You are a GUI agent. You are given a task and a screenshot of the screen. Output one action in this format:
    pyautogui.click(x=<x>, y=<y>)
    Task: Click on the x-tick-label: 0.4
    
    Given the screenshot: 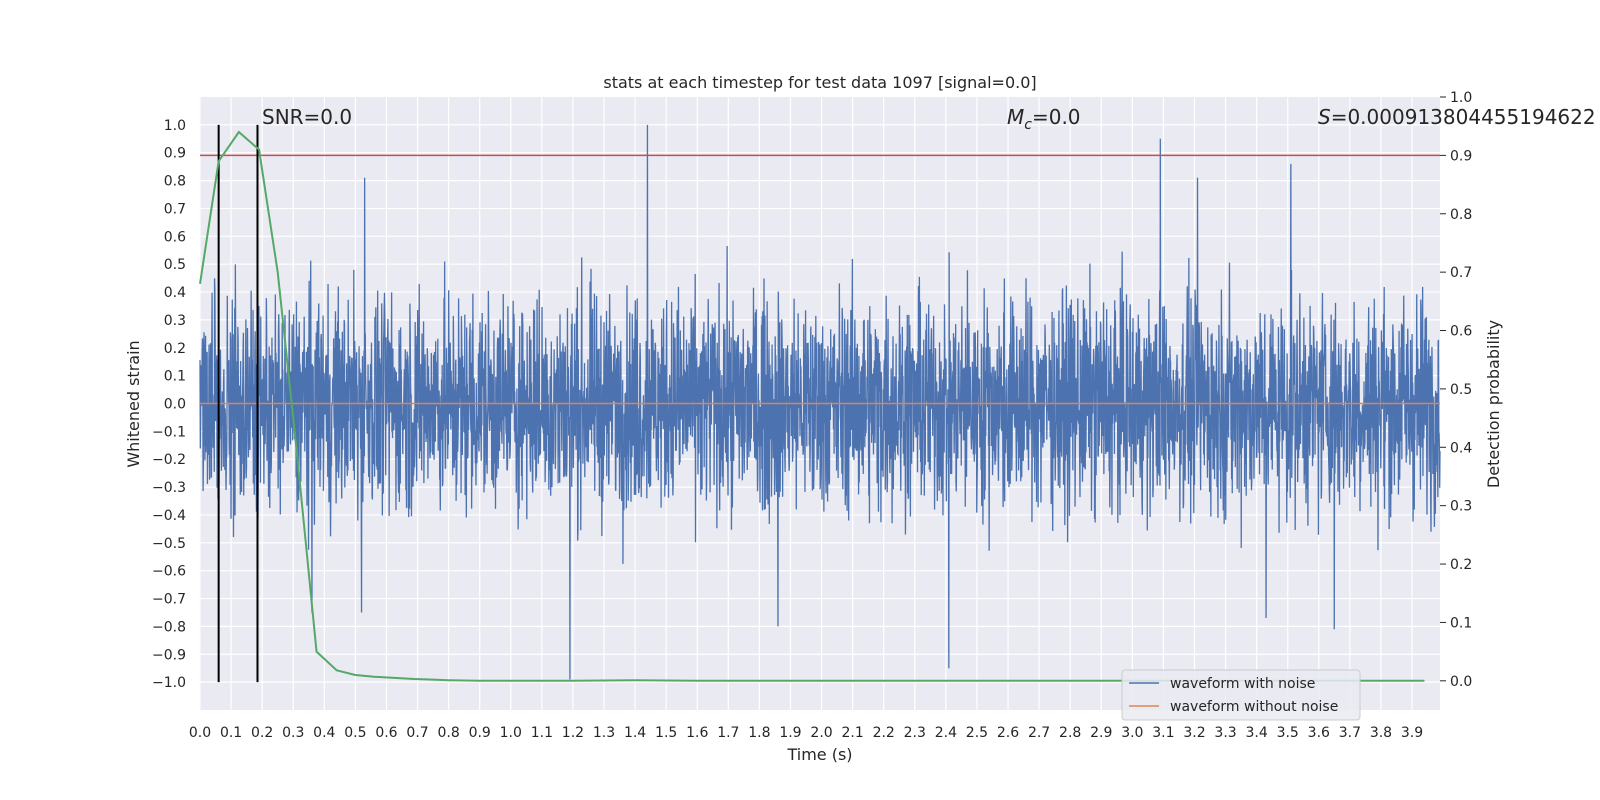 What is the action you would take?
    pyautogui.click(x=324, y=733)
    